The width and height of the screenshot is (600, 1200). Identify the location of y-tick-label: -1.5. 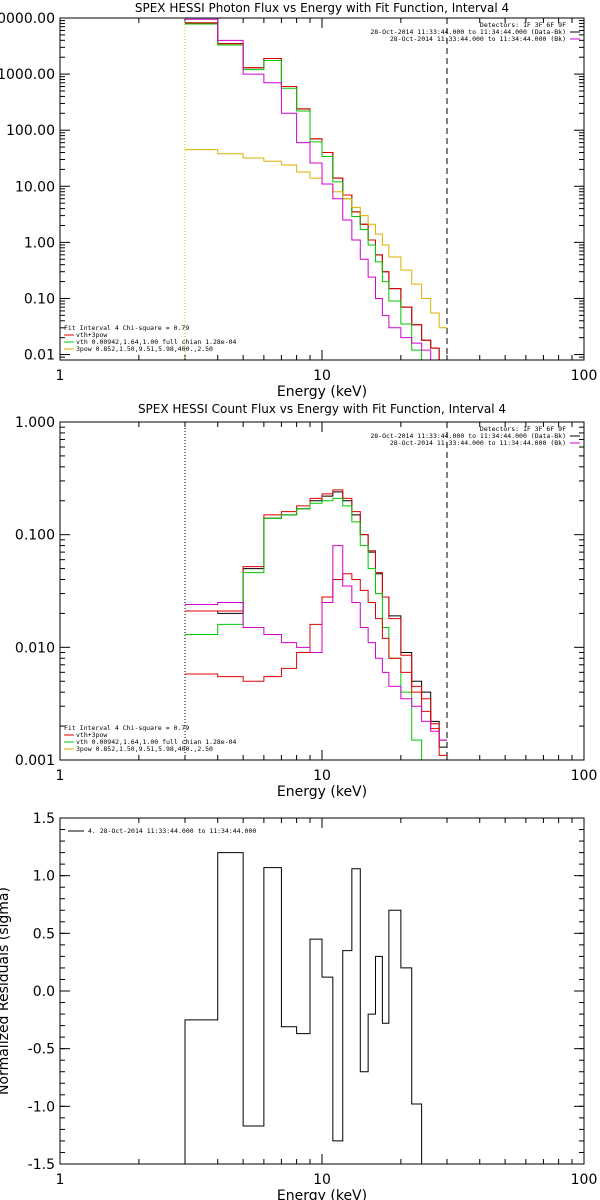
(41, 1165).